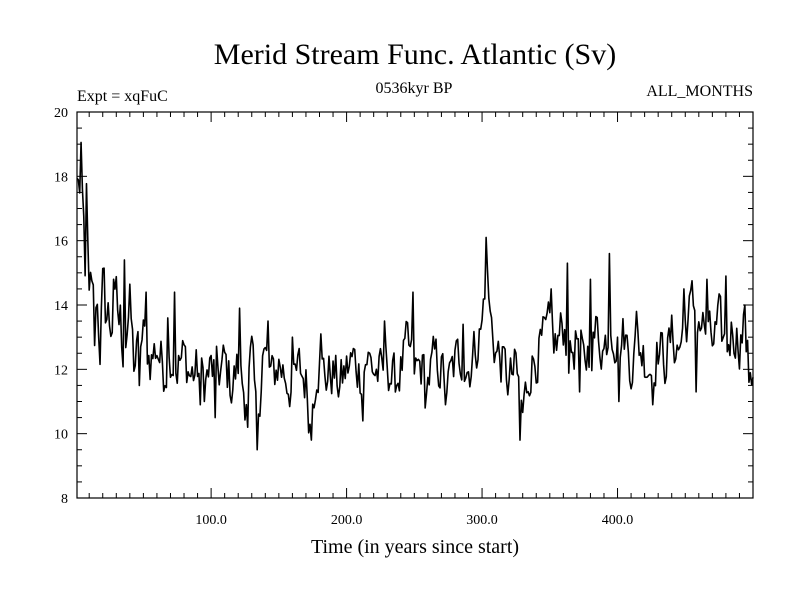 This screenshot has width=800, height=600. Describe the element at coordinates (61, 306) in the screenshot. I see `y-tick-label: 14` at that location.